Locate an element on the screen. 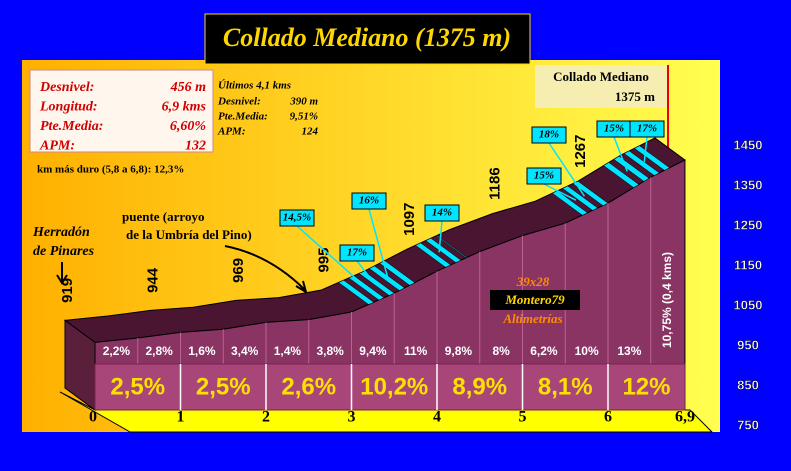  bridge-label: de la Umbría del Pino) is located at coordinates (189, 234).